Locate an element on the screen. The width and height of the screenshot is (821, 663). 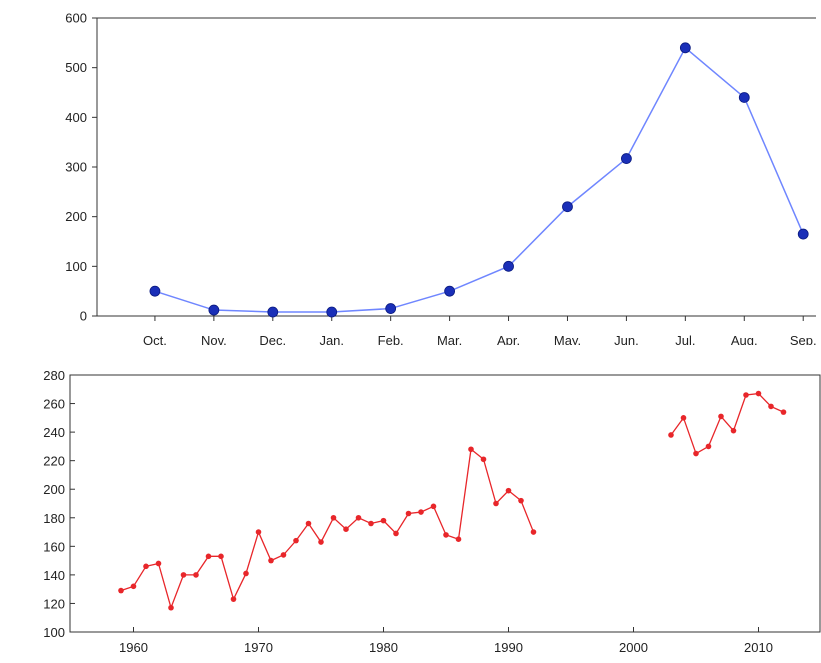
x-tick-label: Dec. is located at coordinates (272, 339).